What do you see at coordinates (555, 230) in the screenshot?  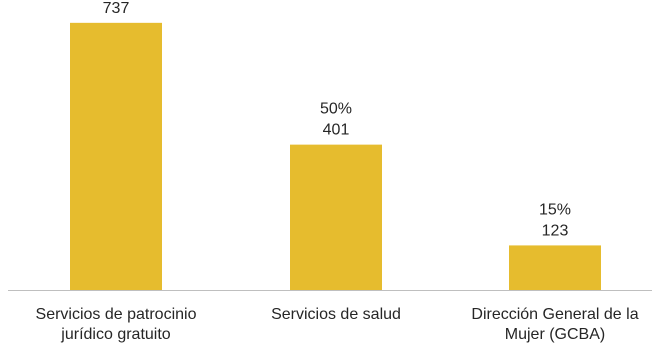 I see `value-label-3: 123` at bounding box center [555, 230].